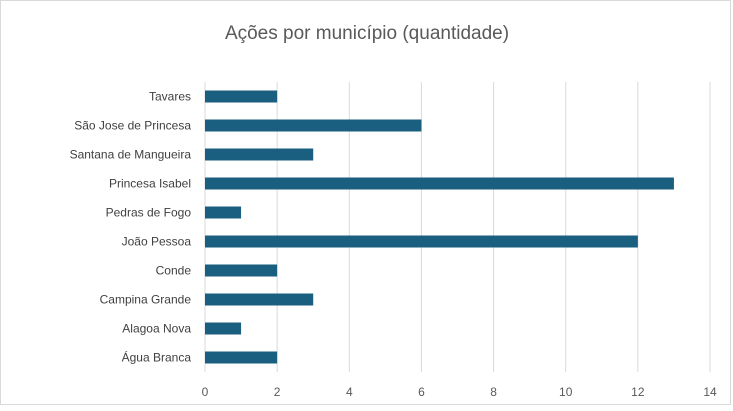 The width and height of the screenshot is (733, 411). I want to click on category-label: João Pessoa, so click(157, 242).